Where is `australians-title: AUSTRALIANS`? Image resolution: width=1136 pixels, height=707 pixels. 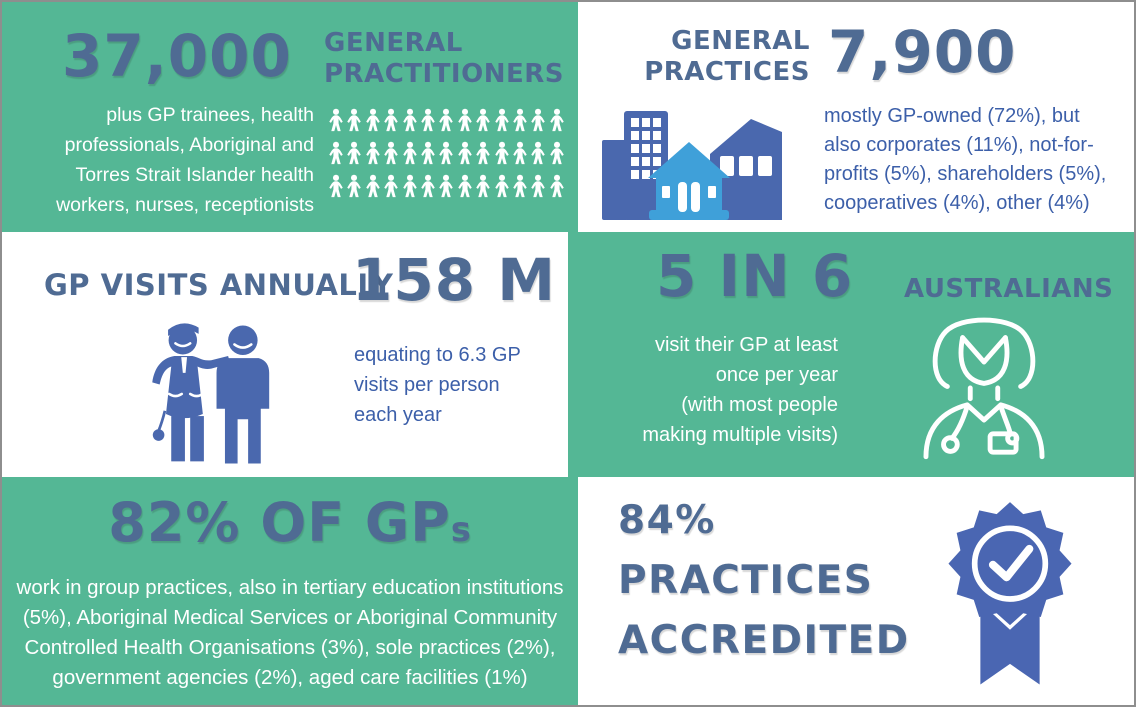
australians-title: AUSTRALIANS is located at coordinates (1009, 289).